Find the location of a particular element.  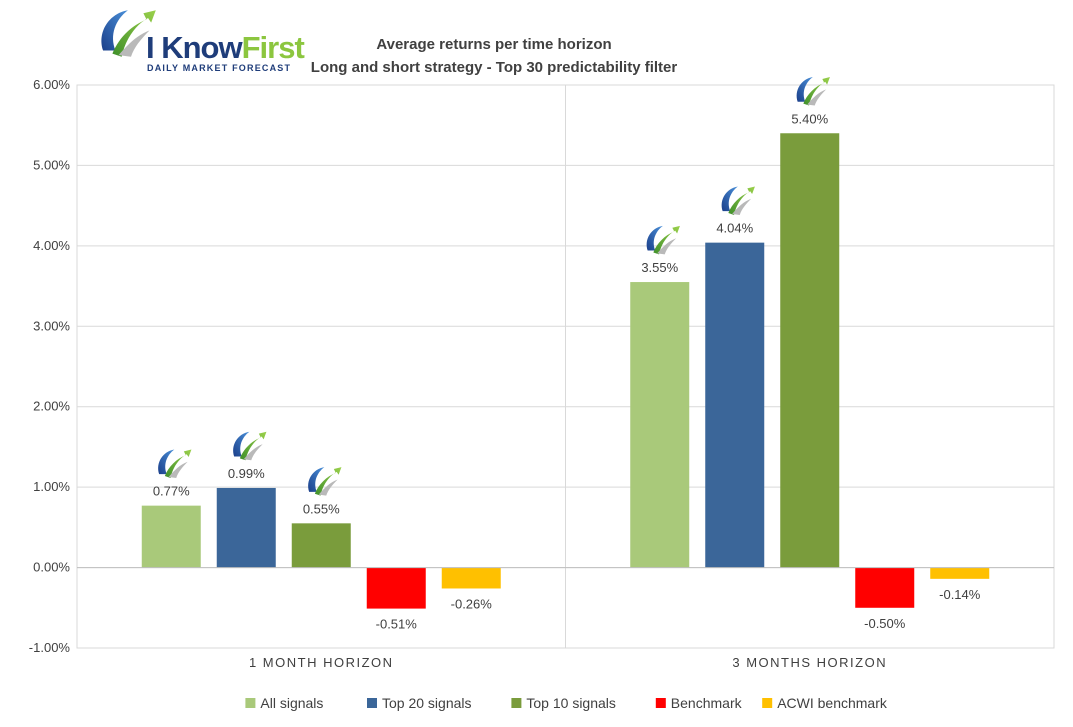

legend-item-top-10-signals: Top 10 signals is located at coordinates (563, 703).